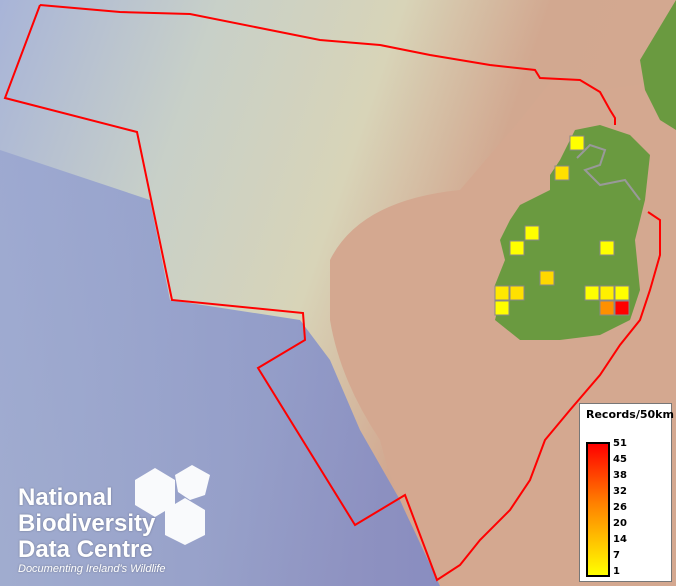  What do you see at coordinates (65, 497) in the screenshot?
I see `logo-line1: National` at bounding box center [65, 497].